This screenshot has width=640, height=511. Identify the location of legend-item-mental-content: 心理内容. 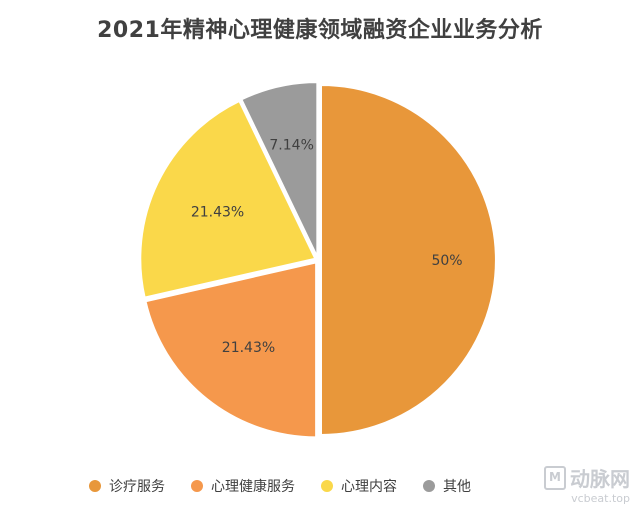
(359, 486).